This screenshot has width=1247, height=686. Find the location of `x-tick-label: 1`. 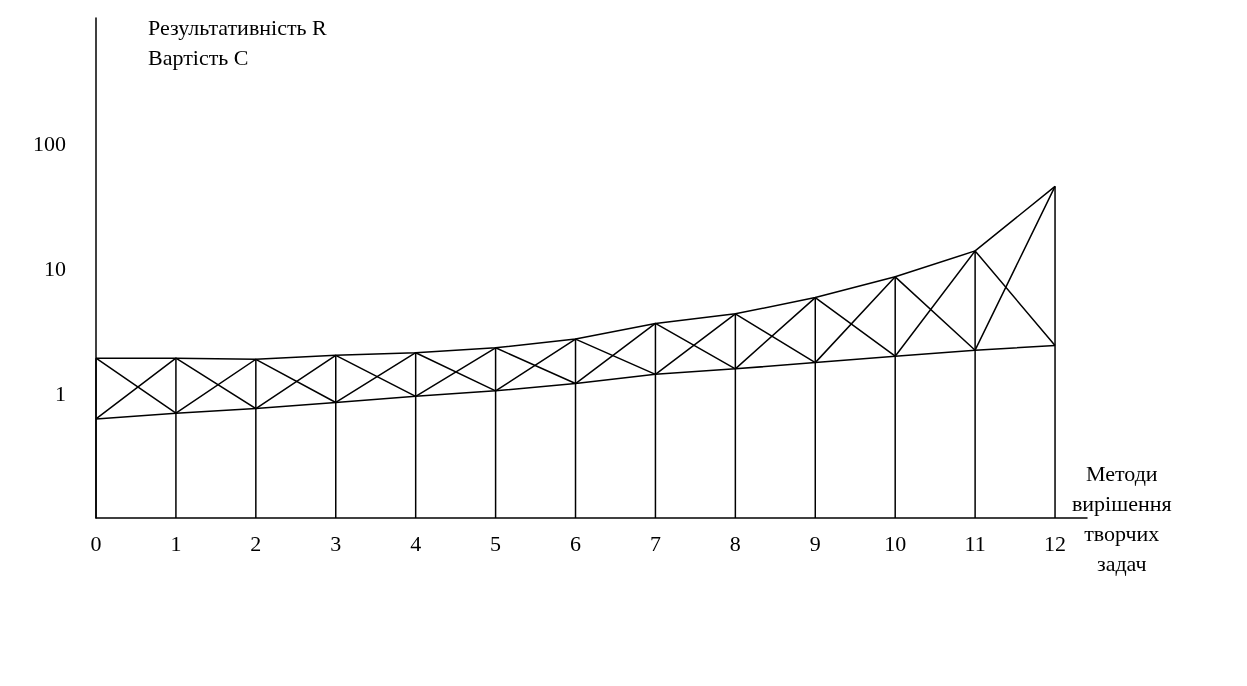

x-tick-label: 1 is located at coordinates (176, 543).